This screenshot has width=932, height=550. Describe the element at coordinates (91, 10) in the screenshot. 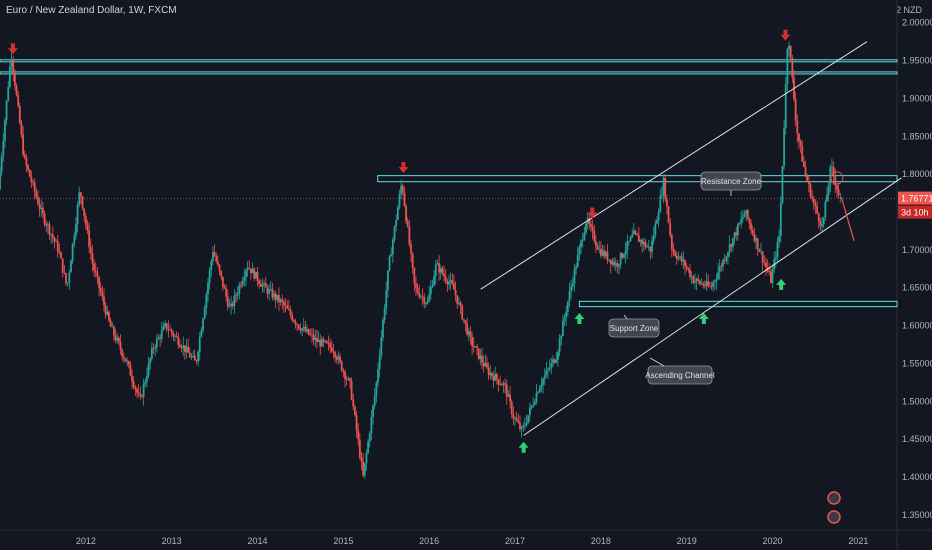

I see `chart-title: Euro / New Zealand Dollar, 1W, FXCM` at that location.